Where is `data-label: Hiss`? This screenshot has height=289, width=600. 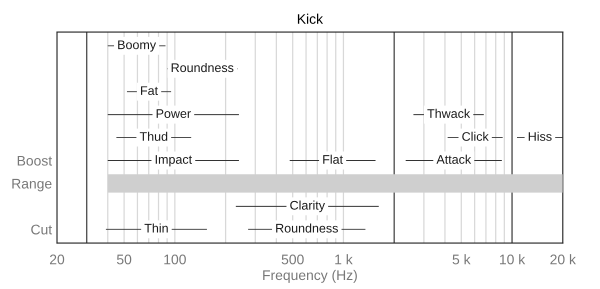
data-label: Hiss is located at coordinates (540, 136).